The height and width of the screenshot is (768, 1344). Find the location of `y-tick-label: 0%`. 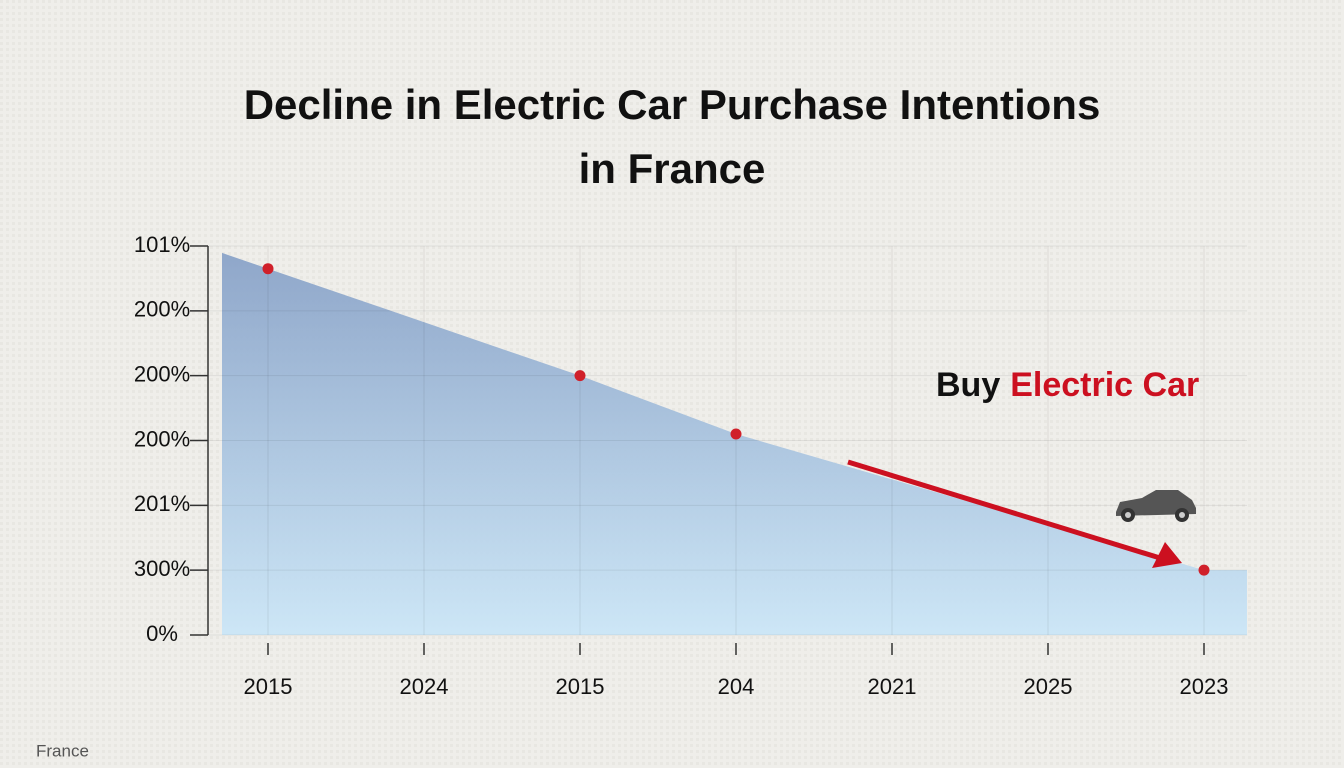

y-tick-label: 0% is located at coordinates (162, 633).